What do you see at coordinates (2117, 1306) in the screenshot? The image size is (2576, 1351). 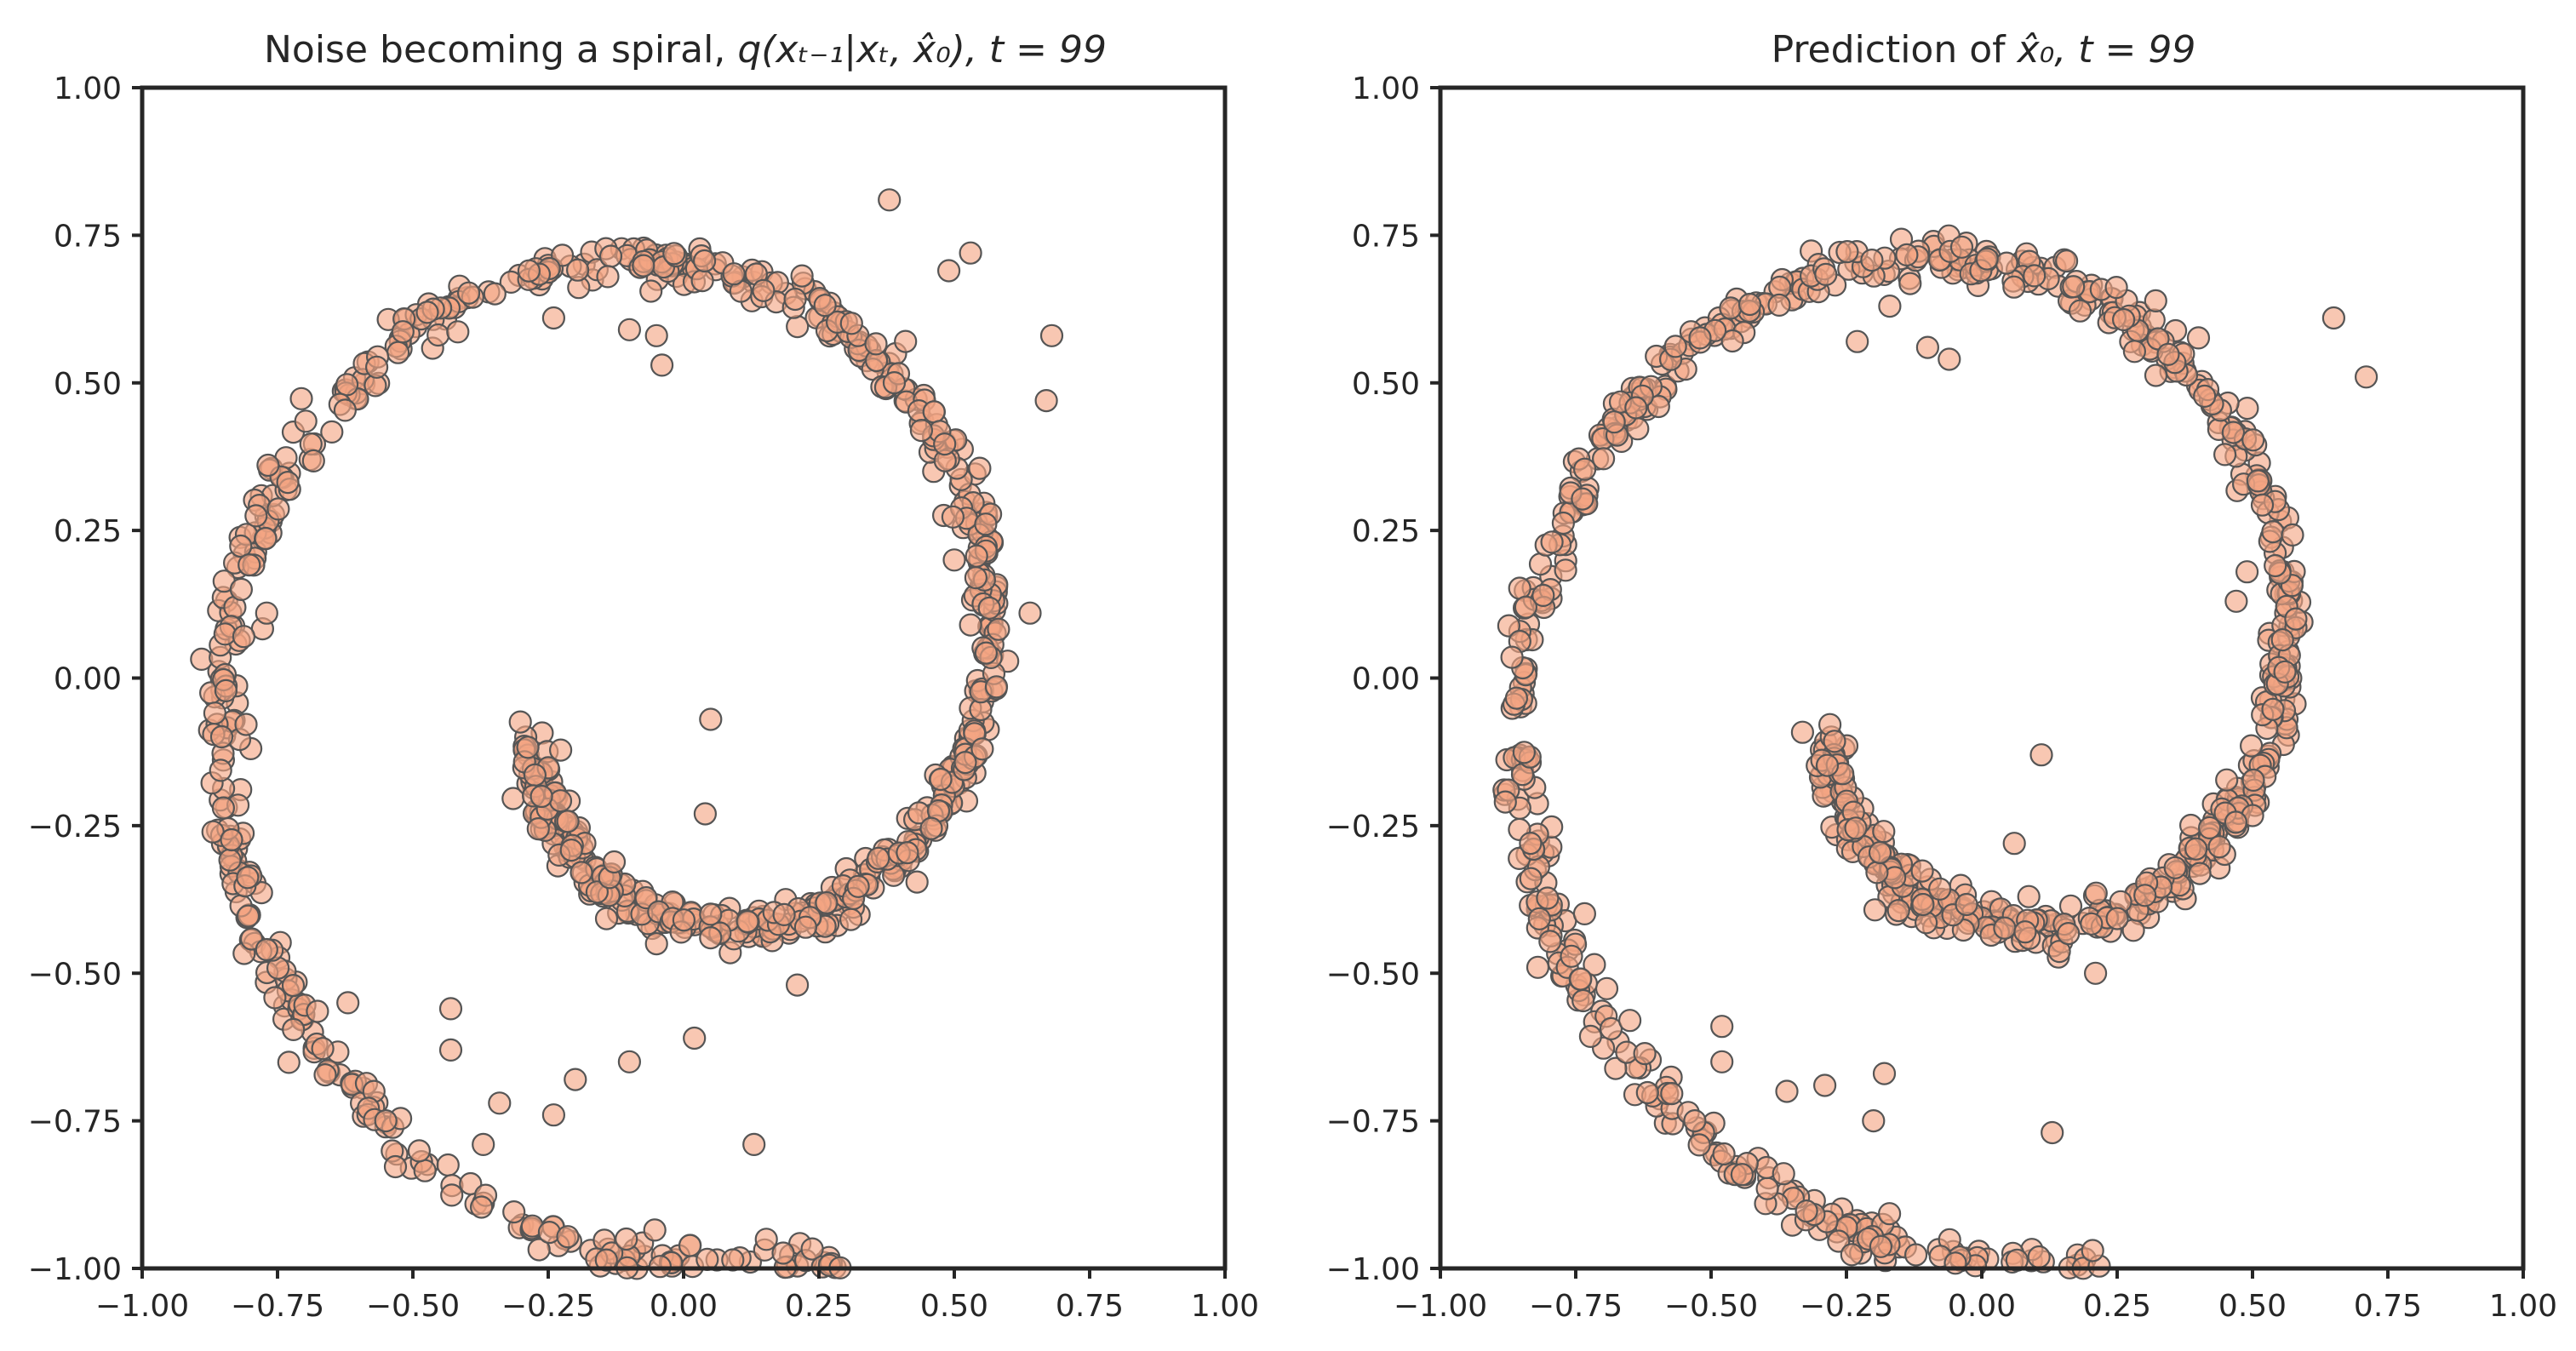 I see `x-tick-label: 0.25` at bounding box center [2117, 1306].